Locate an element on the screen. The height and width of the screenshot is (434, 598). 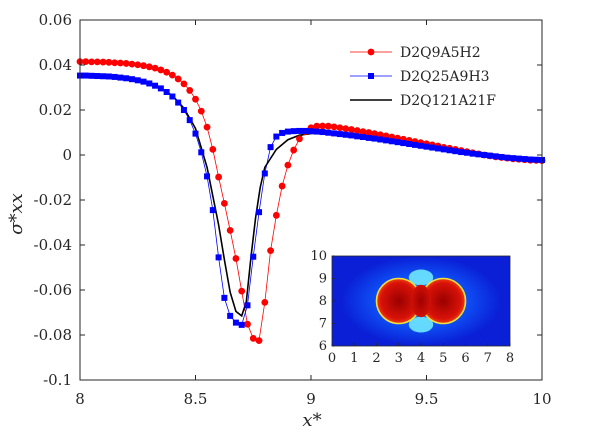
y-tick-label: -0.06 is located at coordinates (53, 290).